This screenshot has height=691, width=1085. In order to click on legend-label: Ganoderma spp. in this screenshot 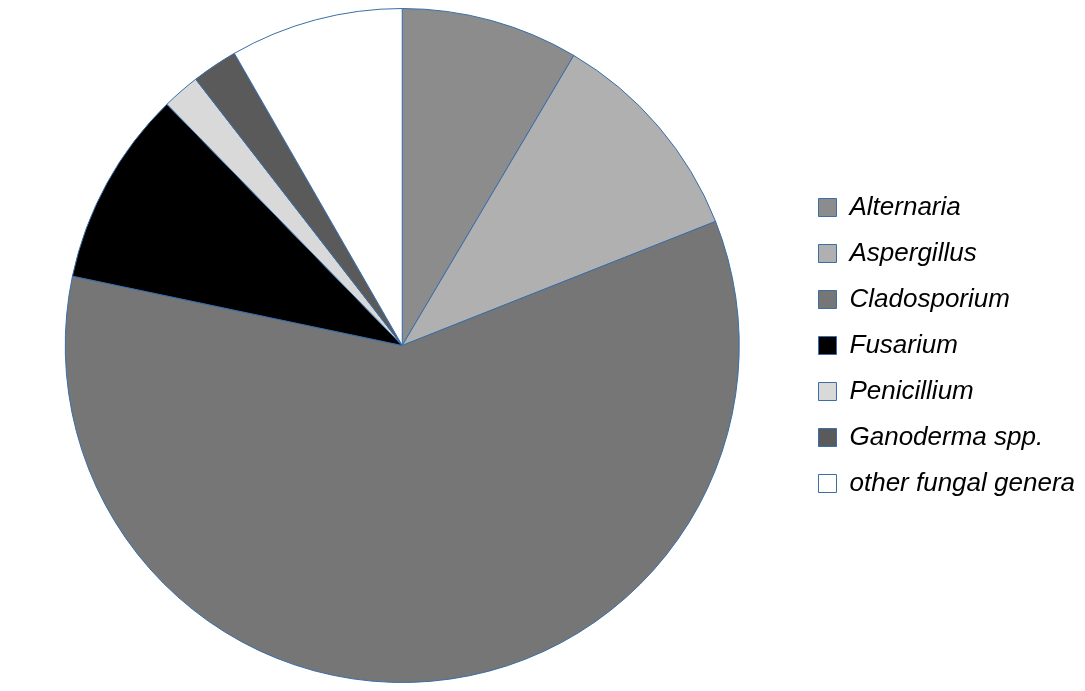, I will do `click(946, 435)`.